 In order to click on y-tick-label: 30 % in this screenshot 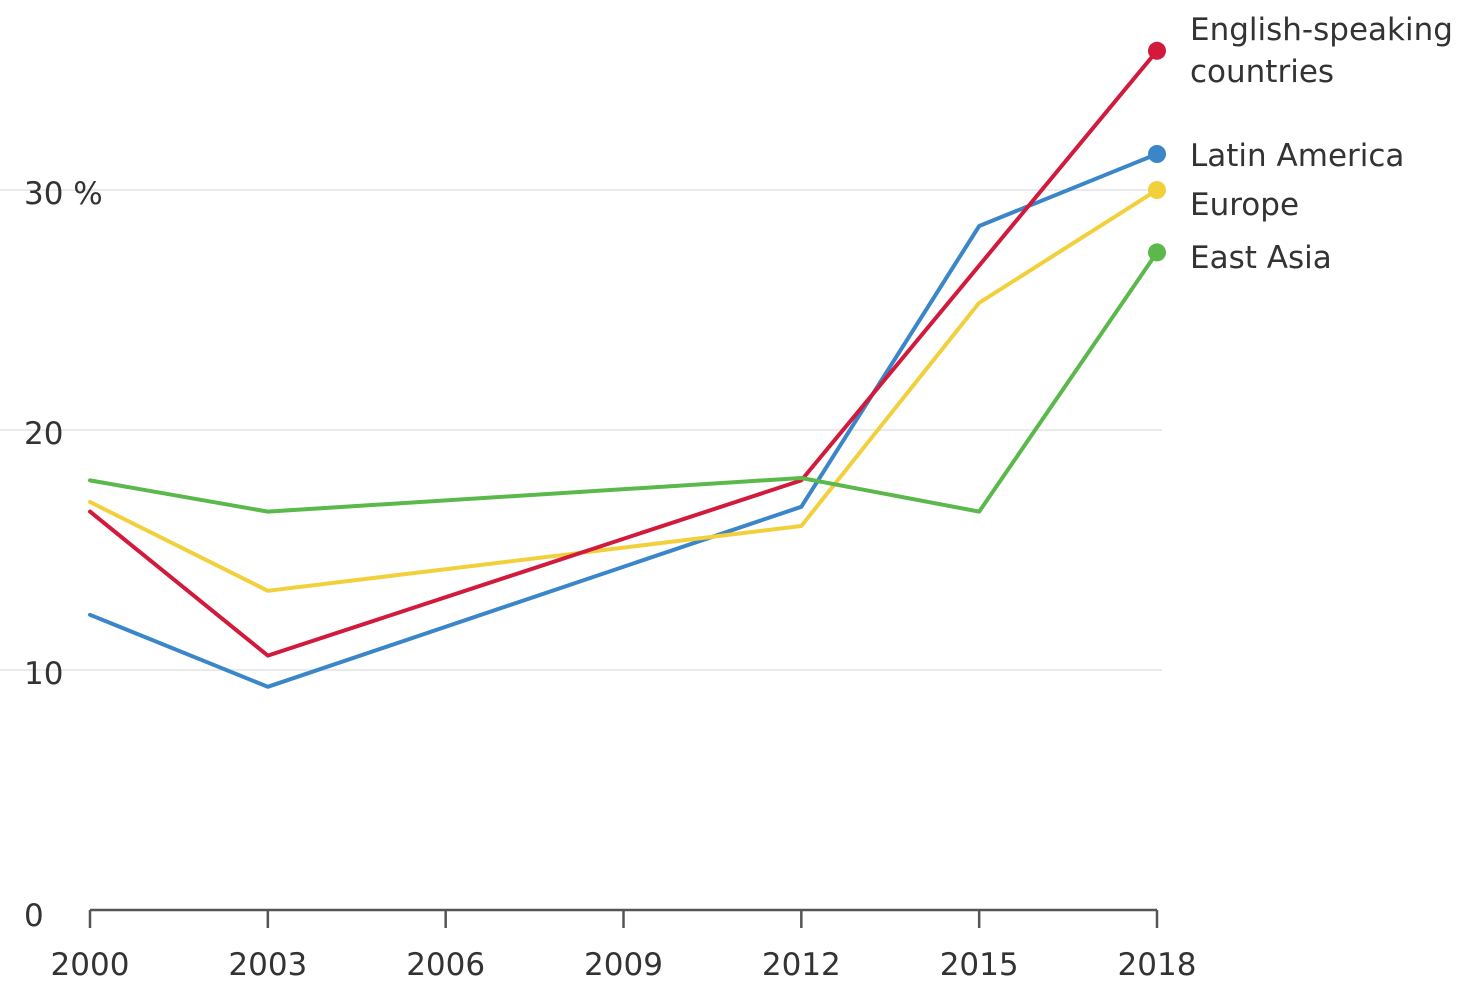, I will do `click(63, 194)`.